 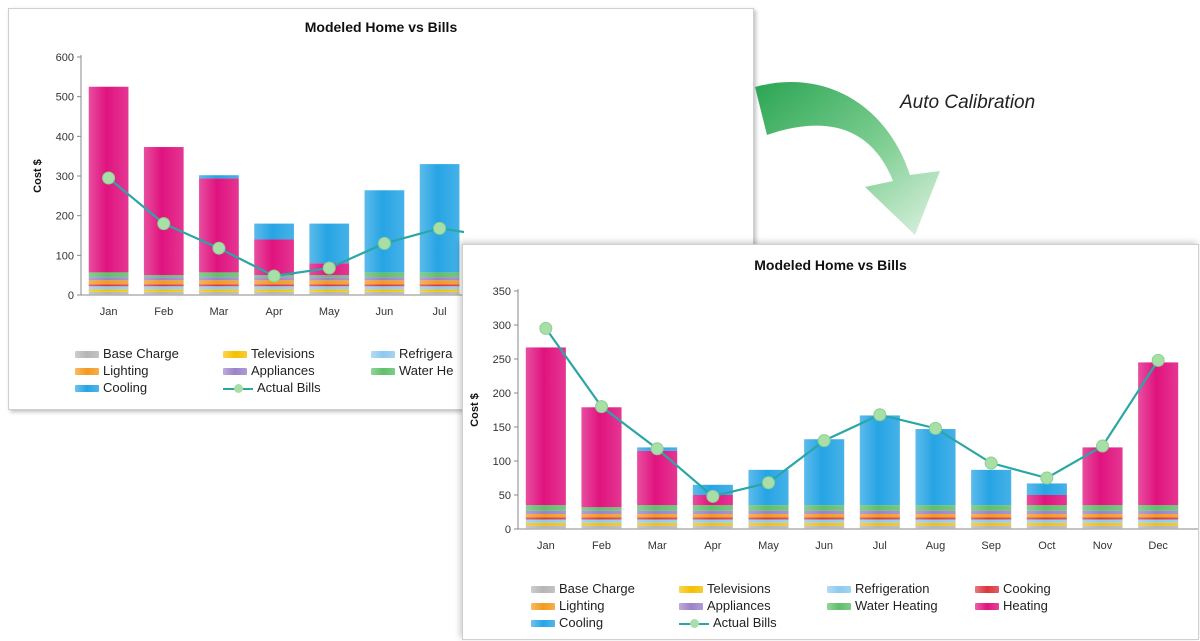 What do you see at coordinates (768, 546) in the screenshot?
I see `x-tick-label: May` at bounding box center [768, 546].